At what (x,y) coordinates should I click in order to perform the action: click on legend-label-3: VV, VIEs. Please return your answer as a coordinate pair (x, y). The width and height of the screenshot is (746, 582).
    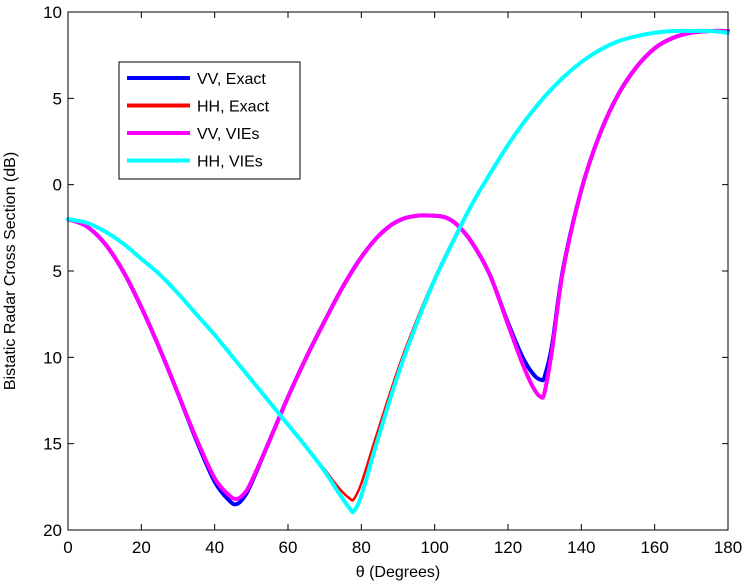
    Looking at the image, I should click on (228, 134).